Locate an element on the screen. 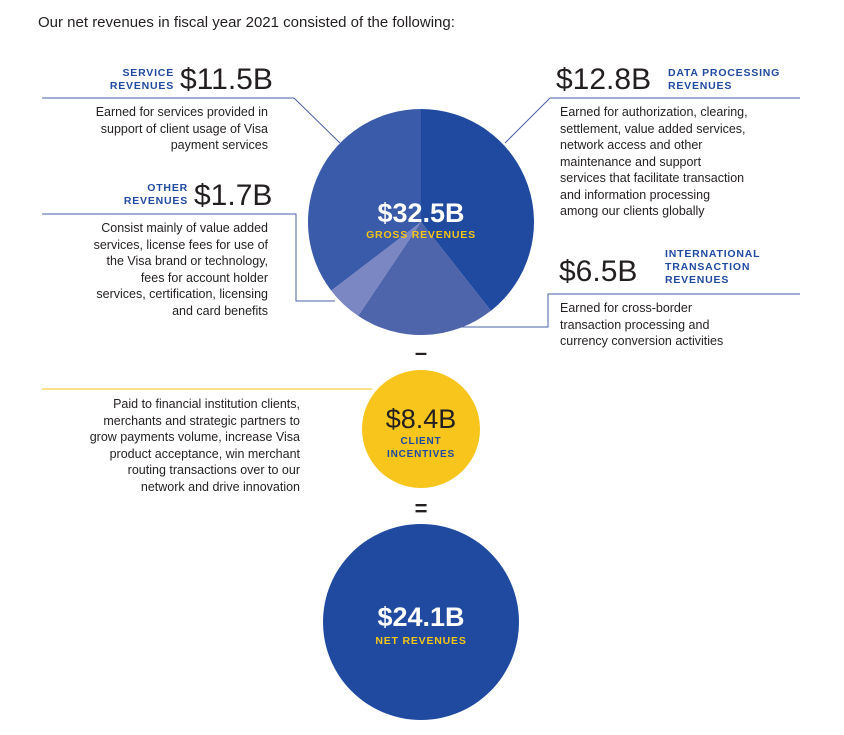 The width and height of the screenshot is (844, 735). gross-revenue-pie is located at coordinates (421, 222).